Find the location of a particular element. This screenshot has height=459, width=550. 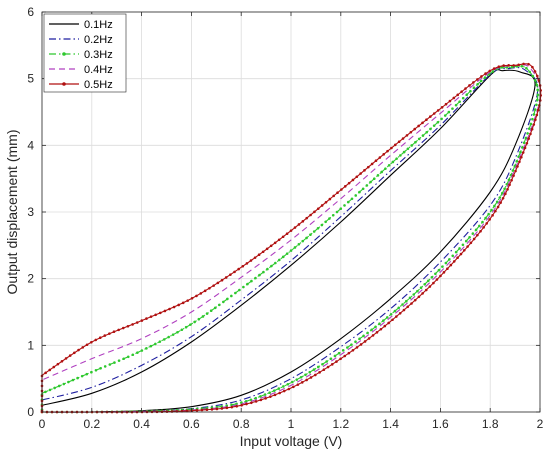

y-tick-label: 3 is located at coordinates (30, 212).